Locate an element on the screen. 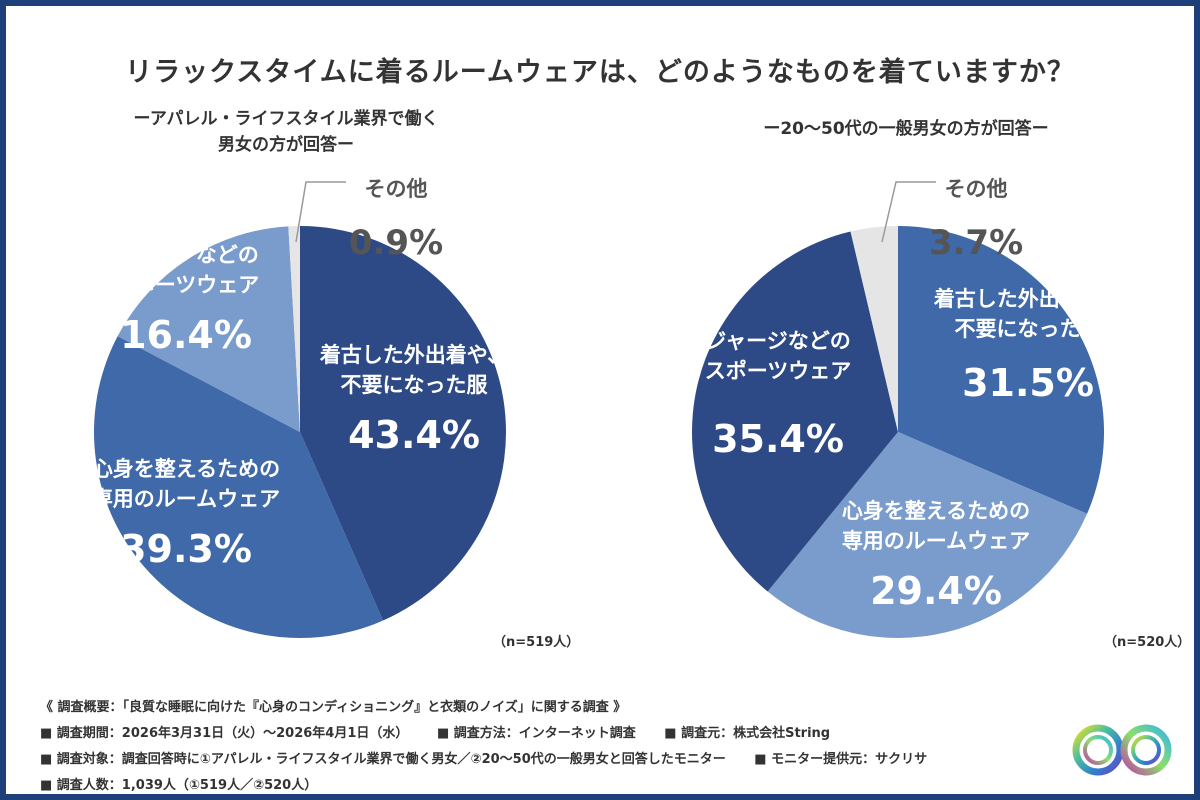 The height and width of the screenshot is (800, 1200). right-pie-slice-1-label-1: 専用のルームウェア is located at coordinates (936, 541).